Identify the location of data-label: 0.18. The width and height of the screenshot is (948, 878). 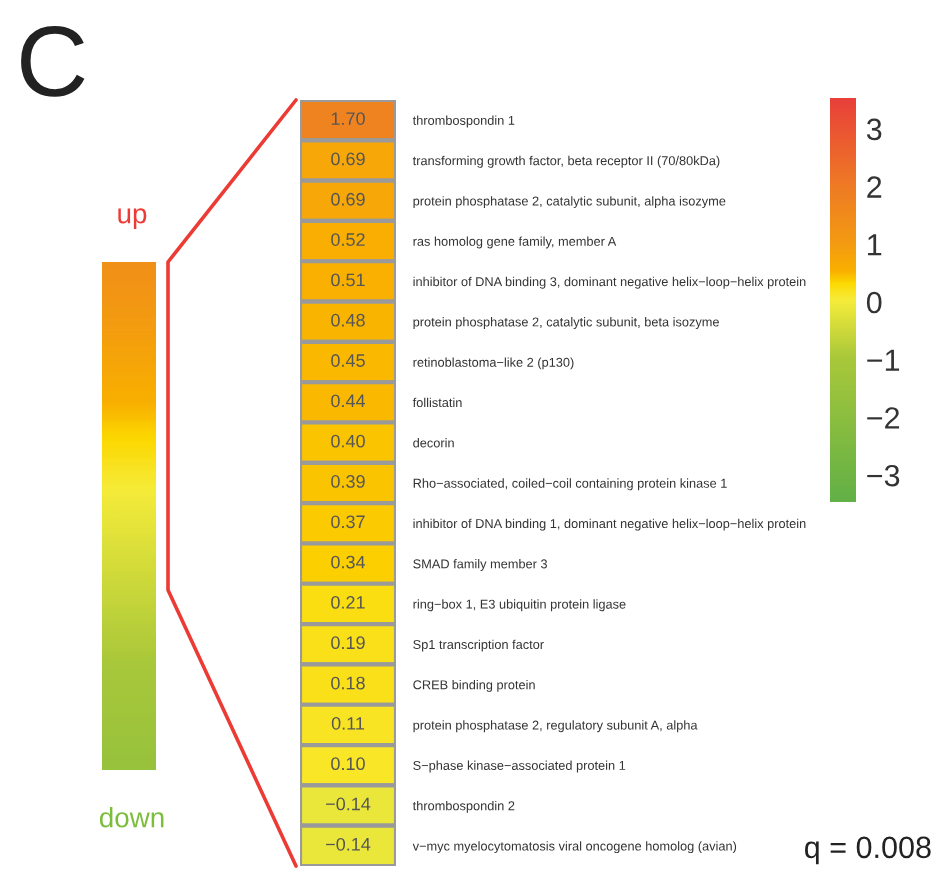
(348, 683).